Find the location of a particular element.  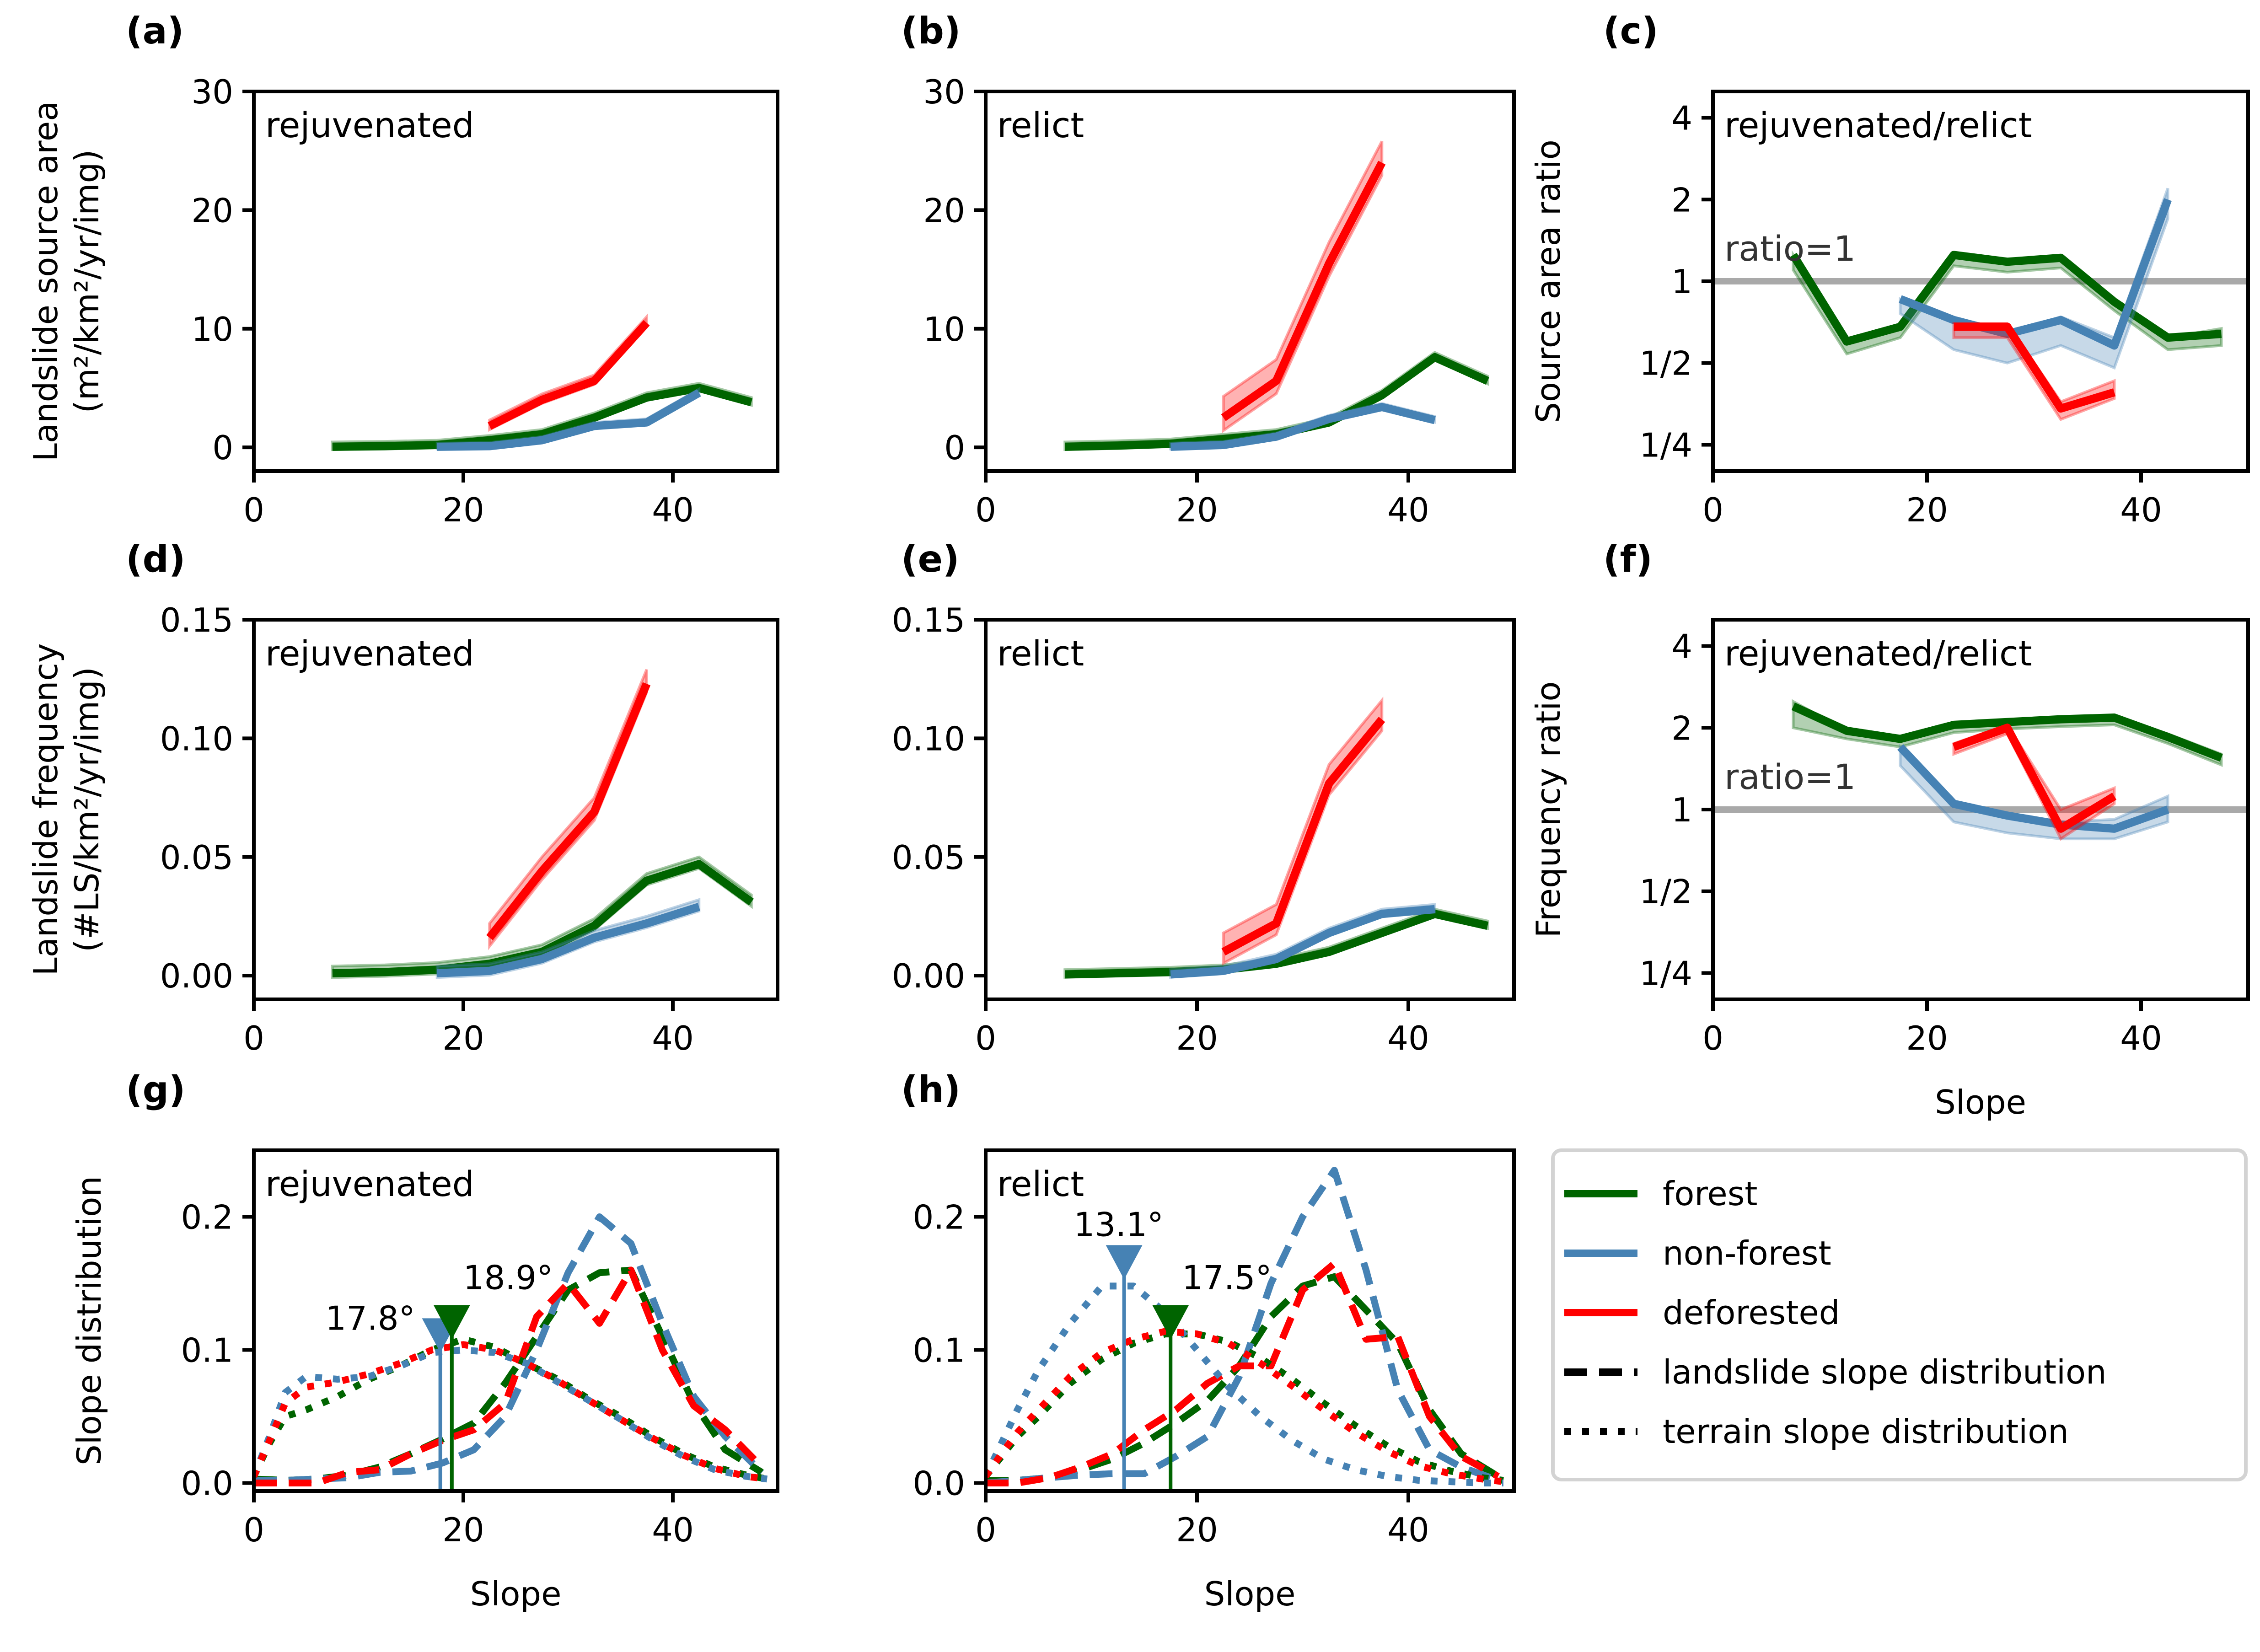

panel-b: (b) relict 0 20 40 0 10 20 30 is located at coordinates (1209, 269).